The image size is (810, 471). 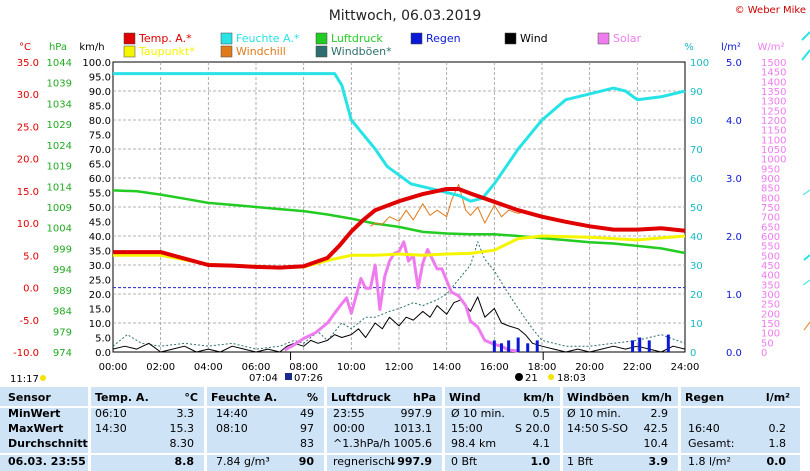 What do you see at coordinates (306, 461) in the screenshot?
I see `stats-cell-hum-v: 90` at bounding box center [306, 461].